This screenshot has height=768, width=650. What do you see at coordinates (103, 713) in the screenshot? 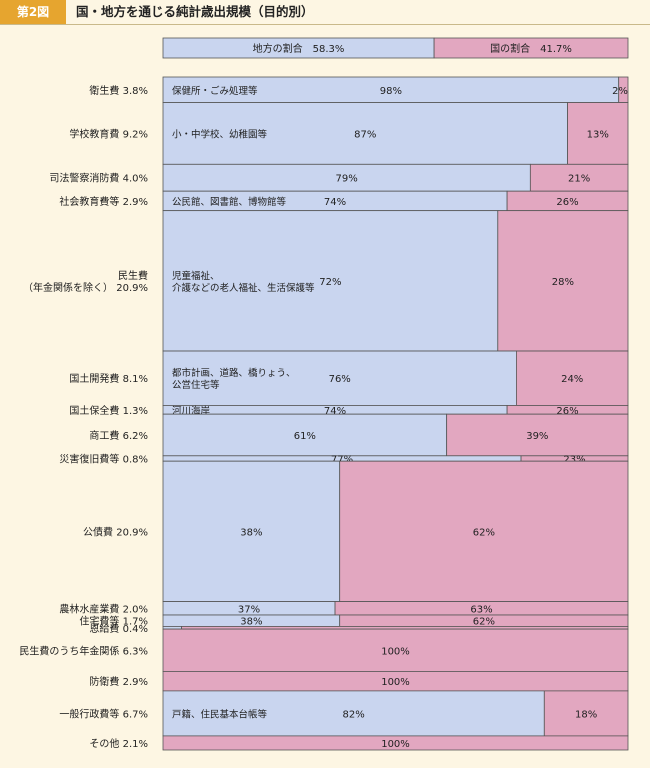
I see `category-label: 一般行政費等 6.7%` at bounding box center [103, 713].